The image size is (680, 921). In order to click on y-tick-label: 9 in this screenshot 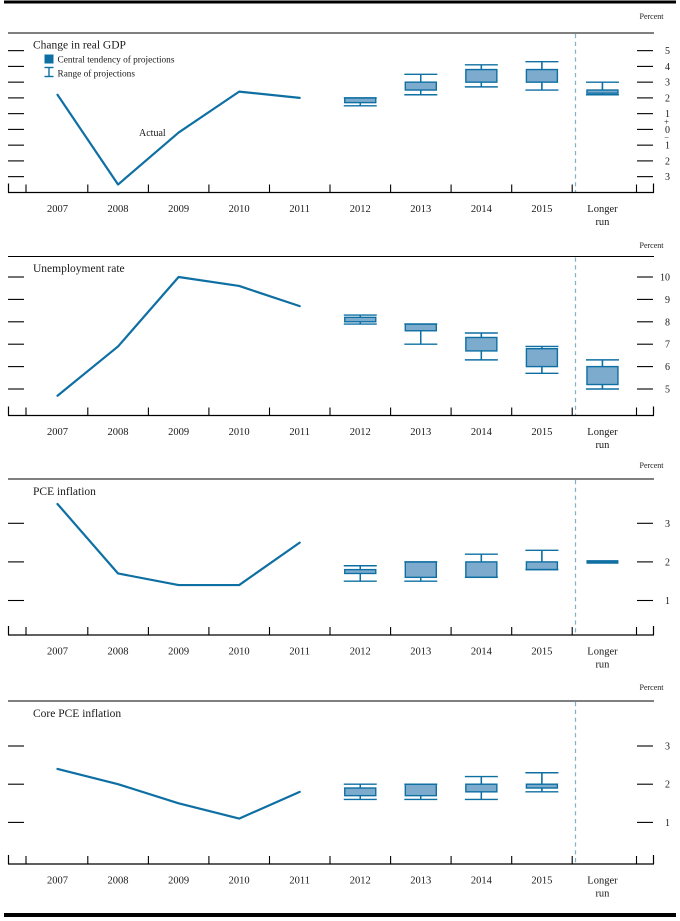, I will do `click(667, 300)`.